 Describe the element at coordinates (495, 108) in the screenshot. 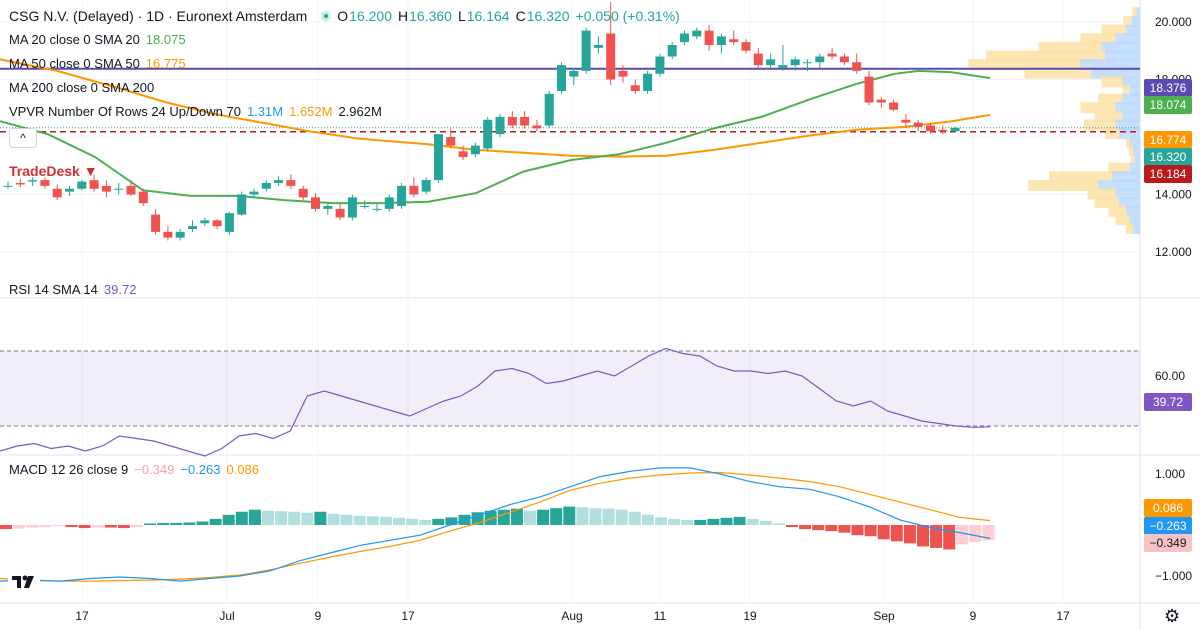

I see `ma50-line` at that location.